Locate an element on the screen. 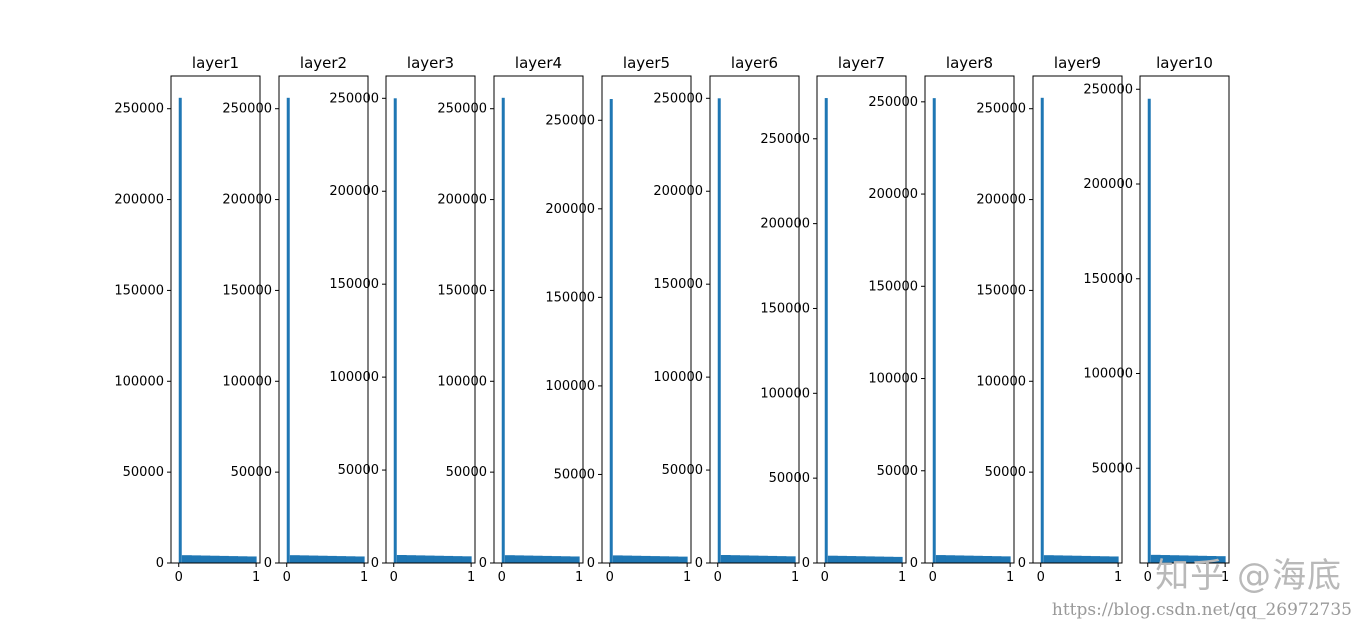 The image size is (1366, 632). panel-layer1: 0 50000 100000 150000 200000 250000 0 1 layer1 is located at coordinates (187, 319).